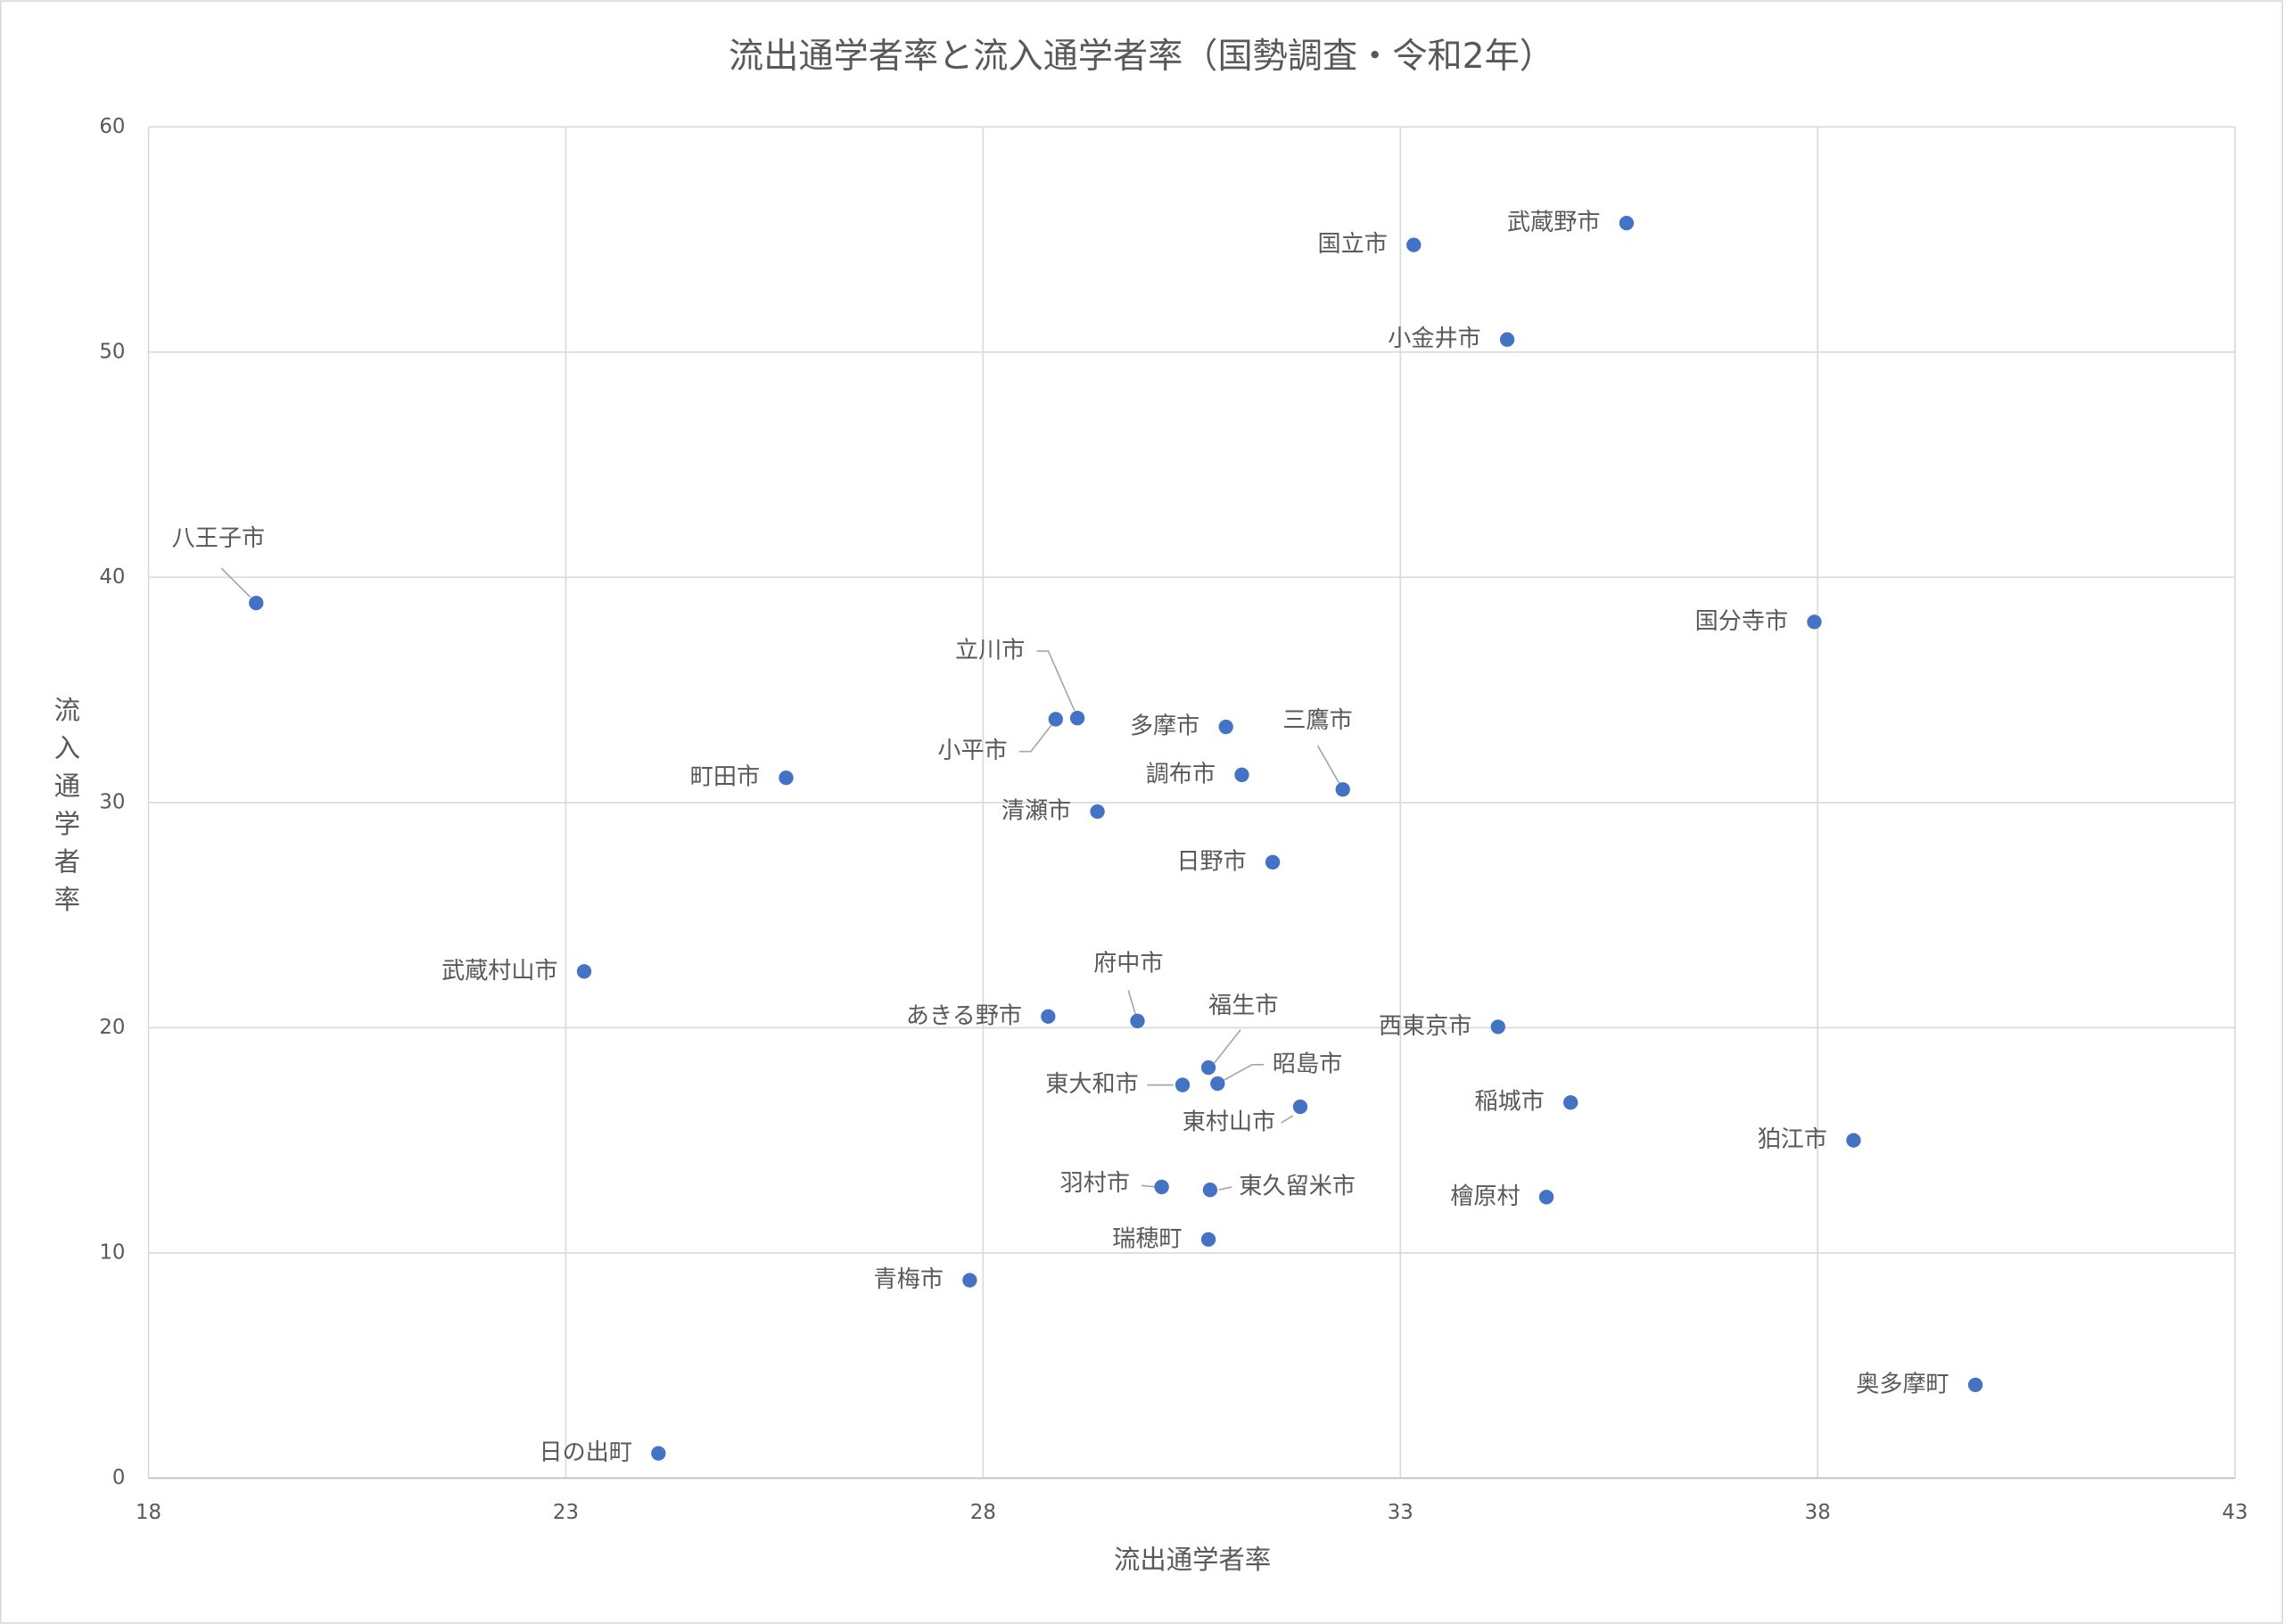  Describe the element at coordinates (1192, 1560) in the screenshot. I see `x-axis-label: 流出通学者率` at that location.